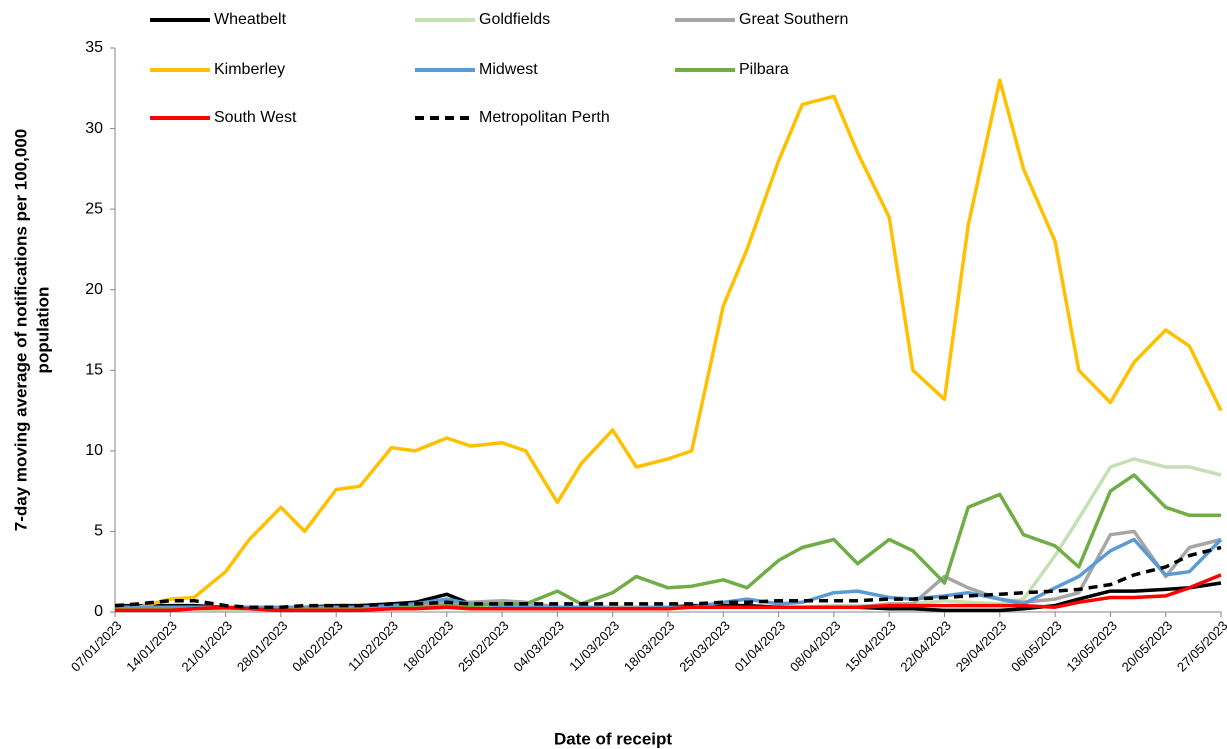  Describe the element at coordinates (538, 646) in the screenshot. I see `x-tick-label: 04/03/2023` at that location.